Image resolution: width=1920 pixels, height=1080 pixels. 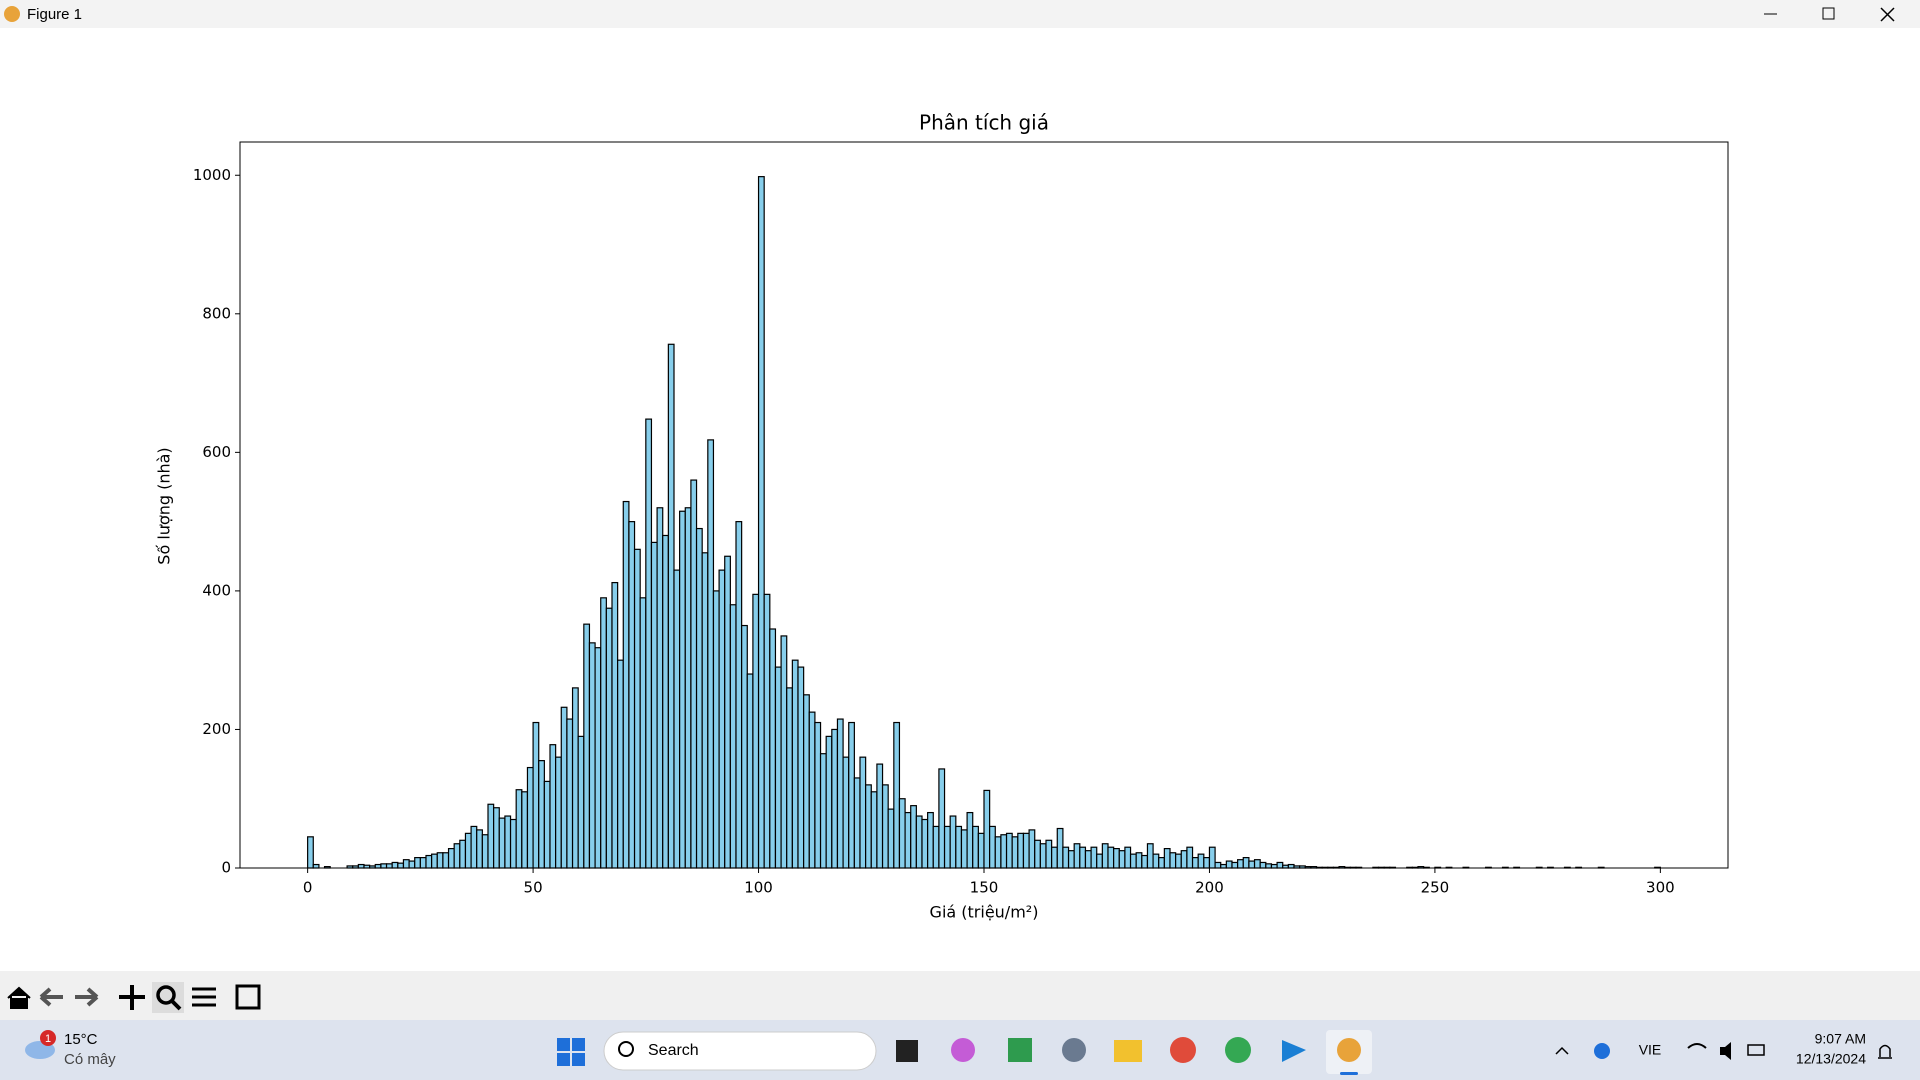 What do you see at coordinates (87, 997) in the screenshot?
I see `forward-button` at bounding box center [87, 997].